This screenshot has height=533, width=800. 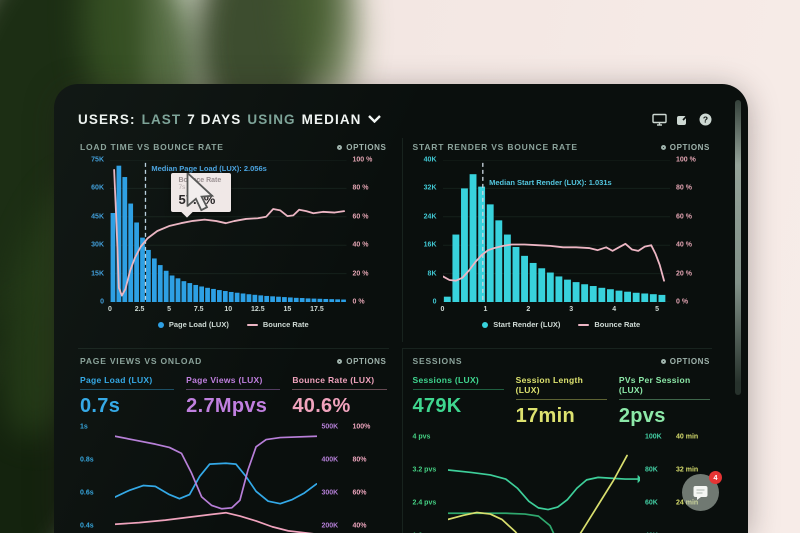 I want to click on y-axis-left: 75K 60K 45K 30K 15K 0, so click(x=93, y=231).